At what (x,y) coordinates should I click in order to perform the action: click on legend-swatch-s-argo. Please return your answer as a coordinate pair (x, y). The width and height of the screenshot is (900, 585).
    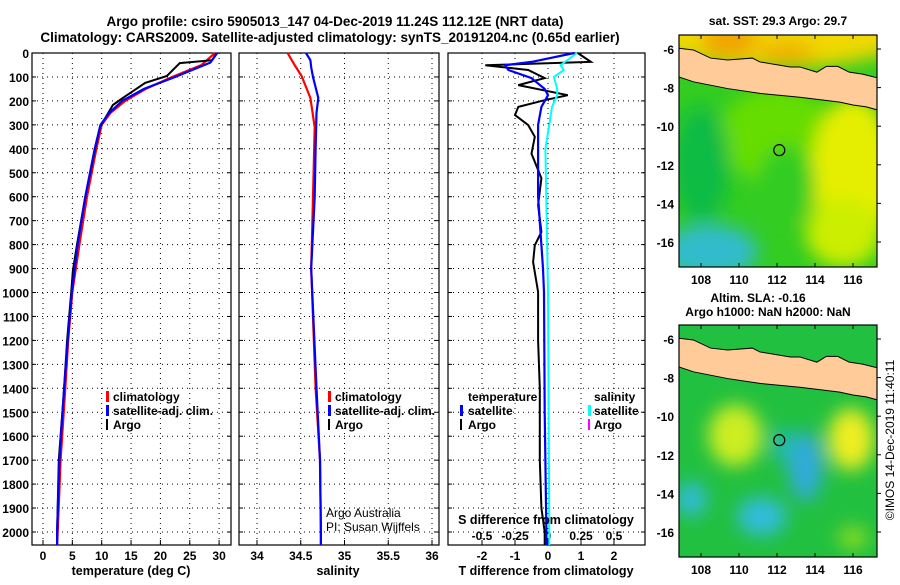
    Looking at the image, I should click on (589, 424).